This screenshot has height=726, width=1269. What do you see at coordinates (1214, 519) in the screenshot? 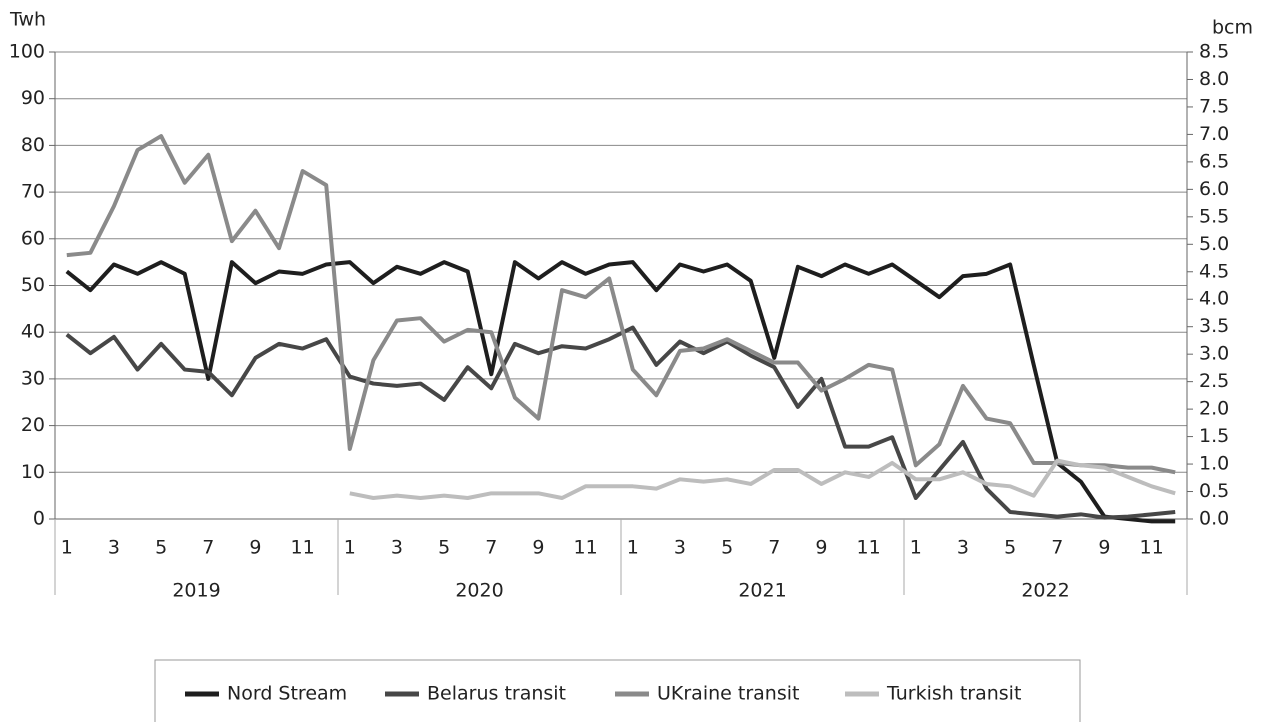
I see `y2-tick-label: 0.0` at bounding box center [1214, 519].